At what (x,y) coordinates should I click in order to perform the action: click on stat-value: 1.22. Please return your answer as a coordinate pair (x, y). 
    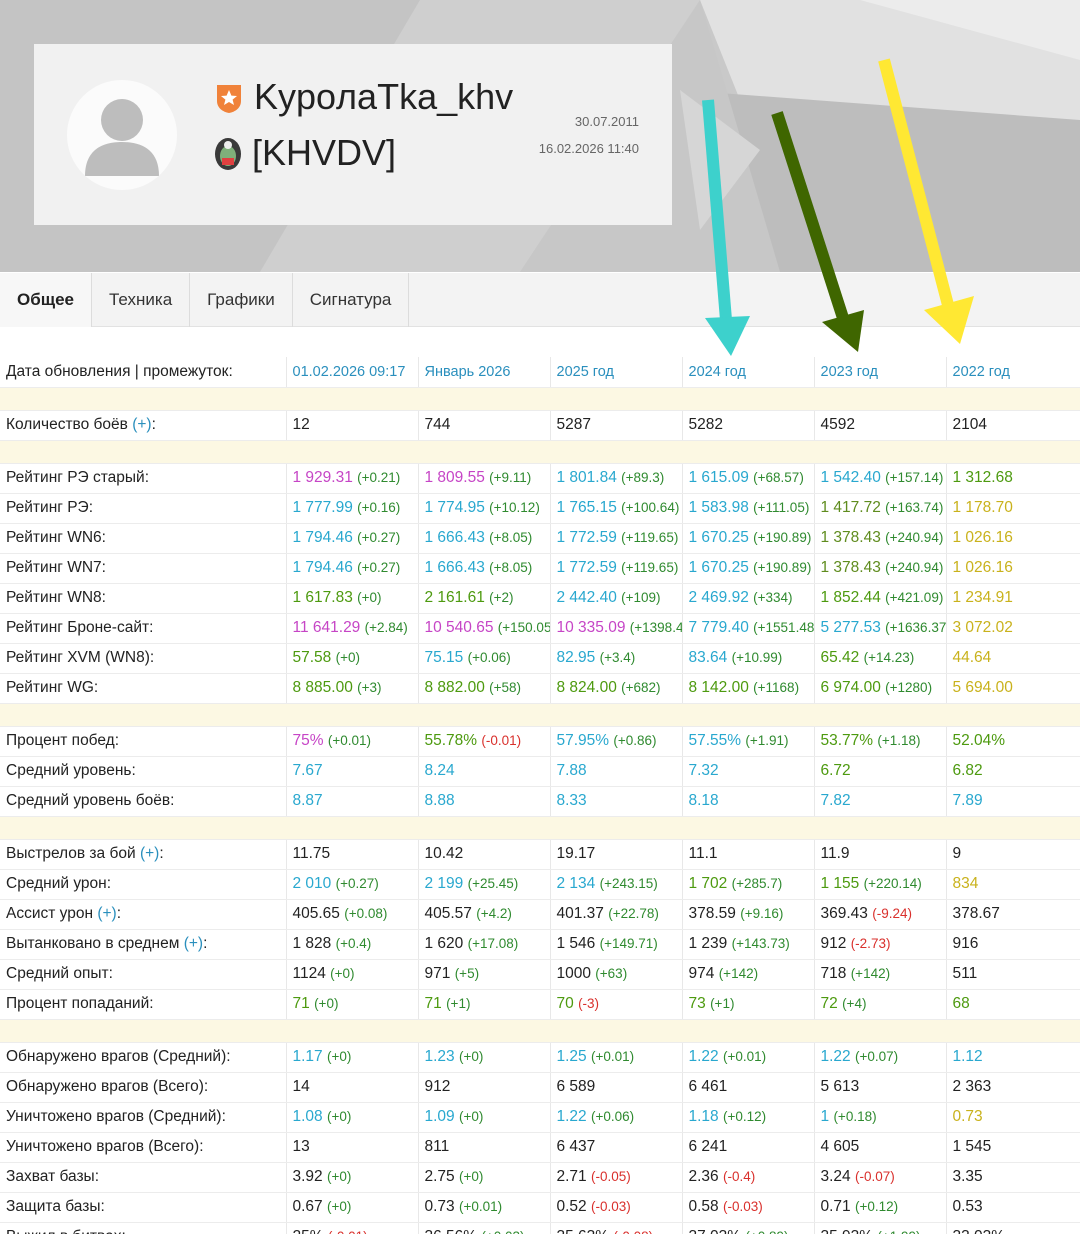
    Looking at the image, I should click on (835, 1056).